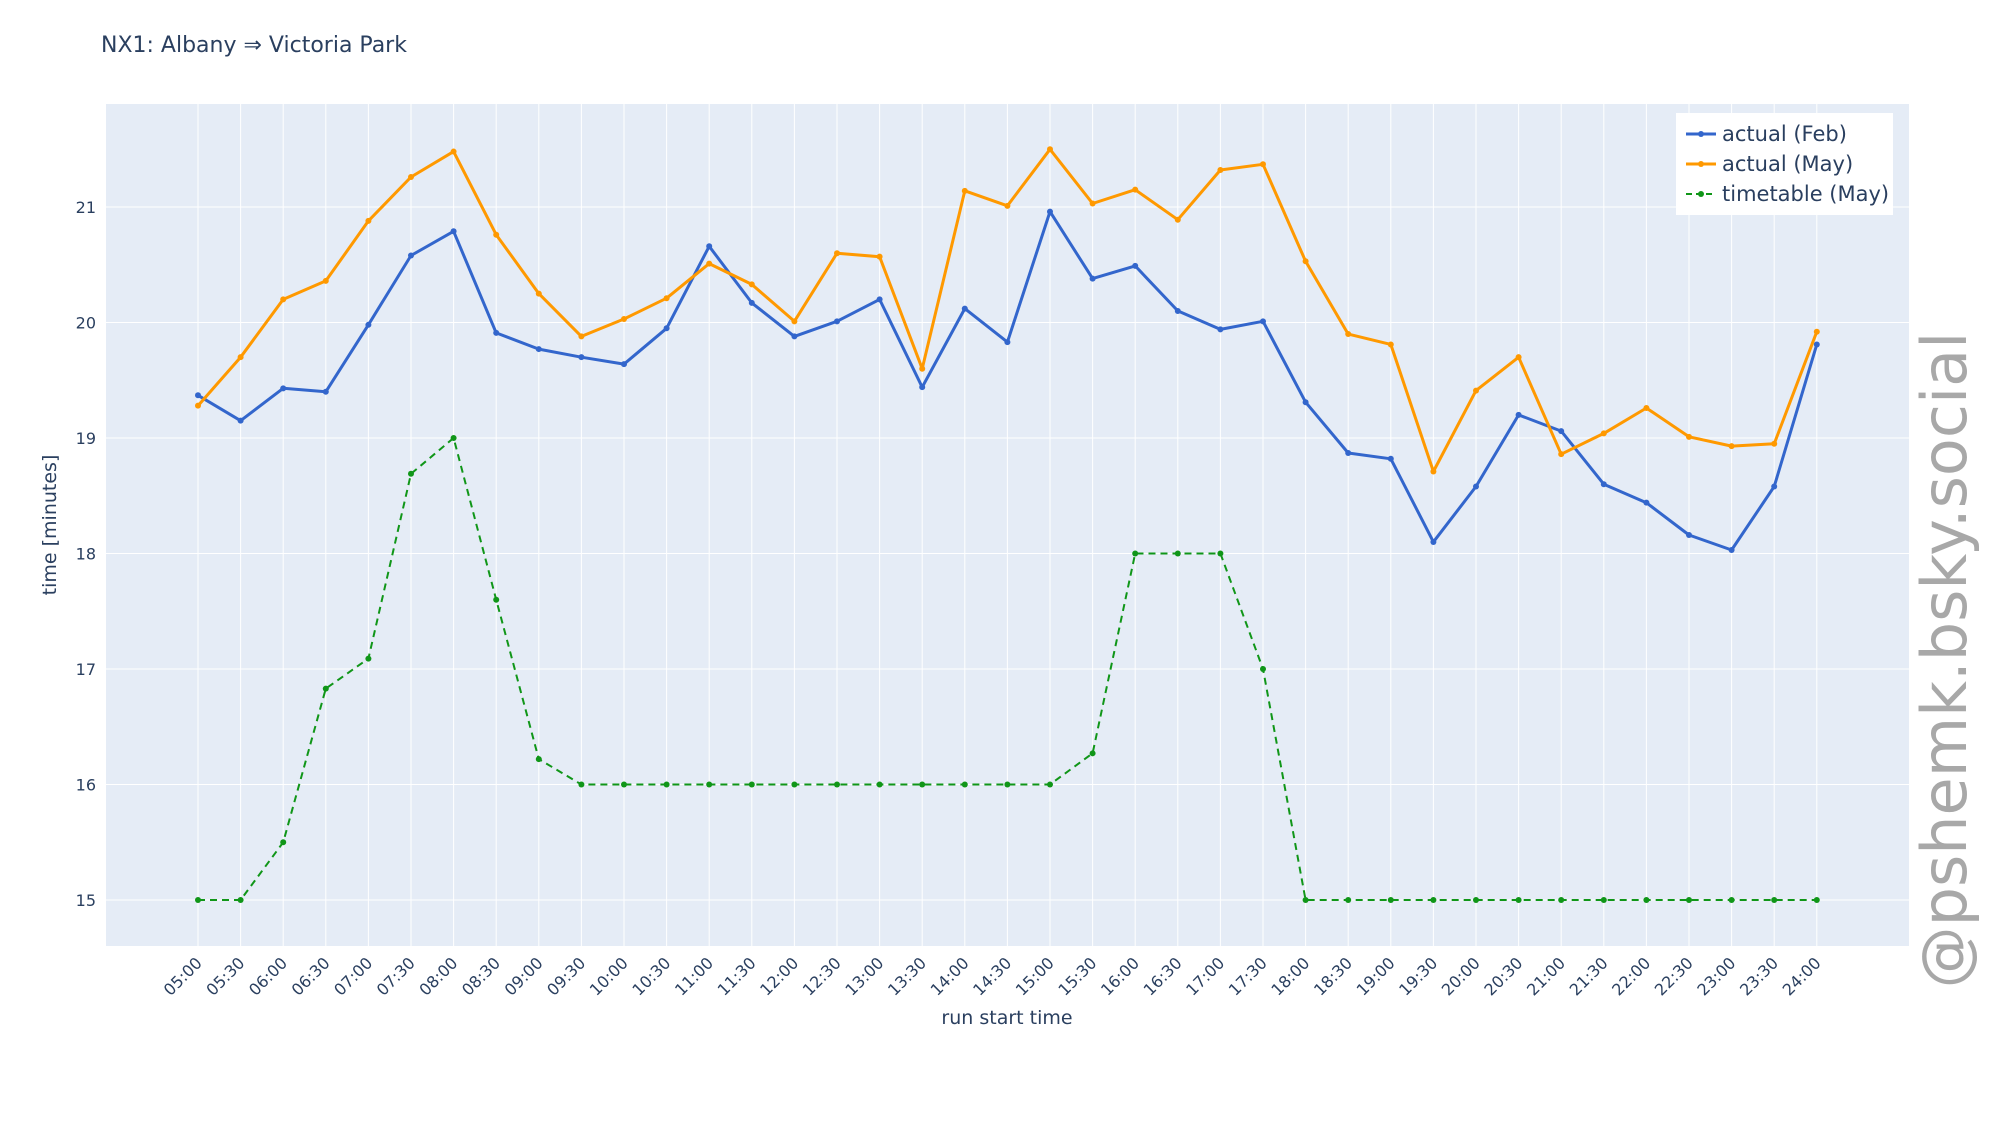 The image size is (1999, 1125). I want to click on legend: actual (Feb) actual (May) timetable (May), so click(1784, 164).